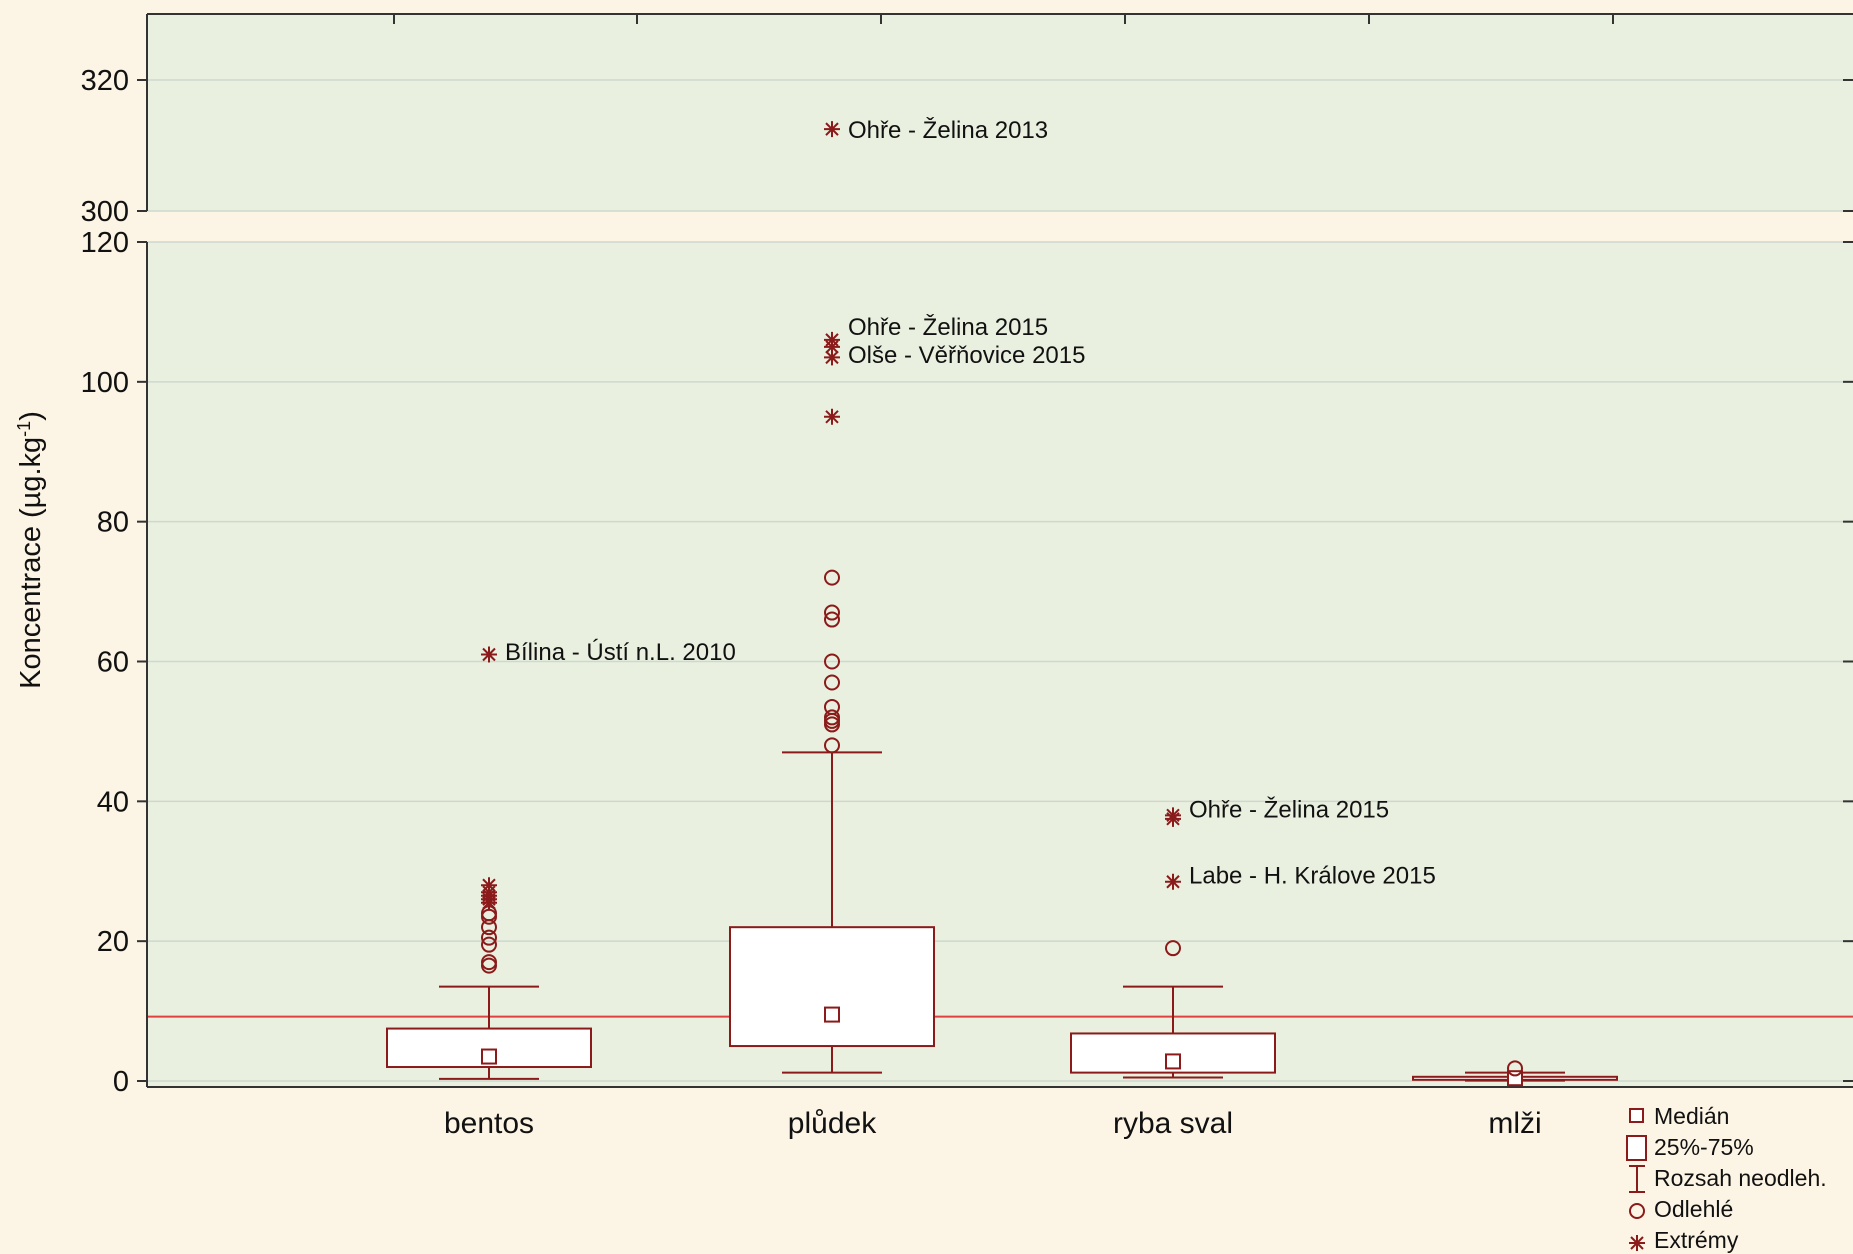  I want to click on y-tick-label-120: 120, so click(105, 243).